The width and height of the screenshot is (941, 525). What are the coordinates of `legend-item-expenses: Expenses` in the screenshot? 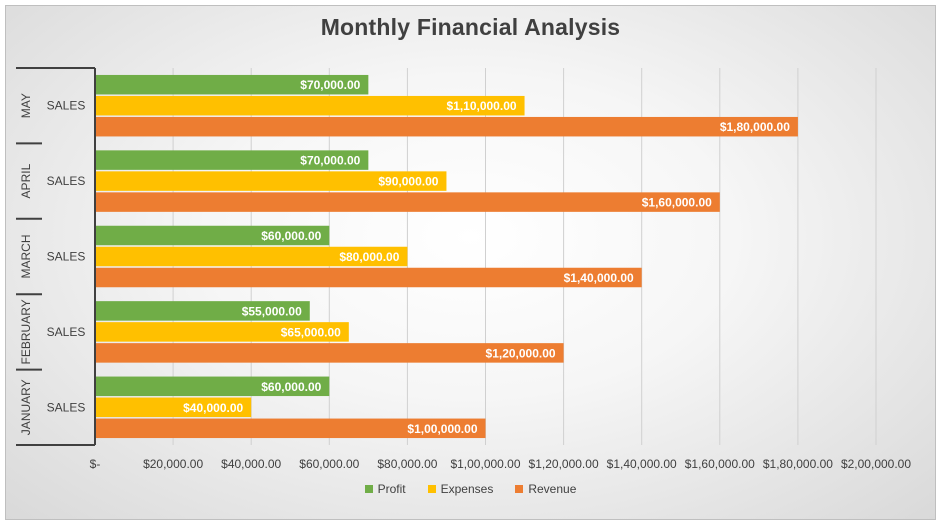 It's located at (460, 489).